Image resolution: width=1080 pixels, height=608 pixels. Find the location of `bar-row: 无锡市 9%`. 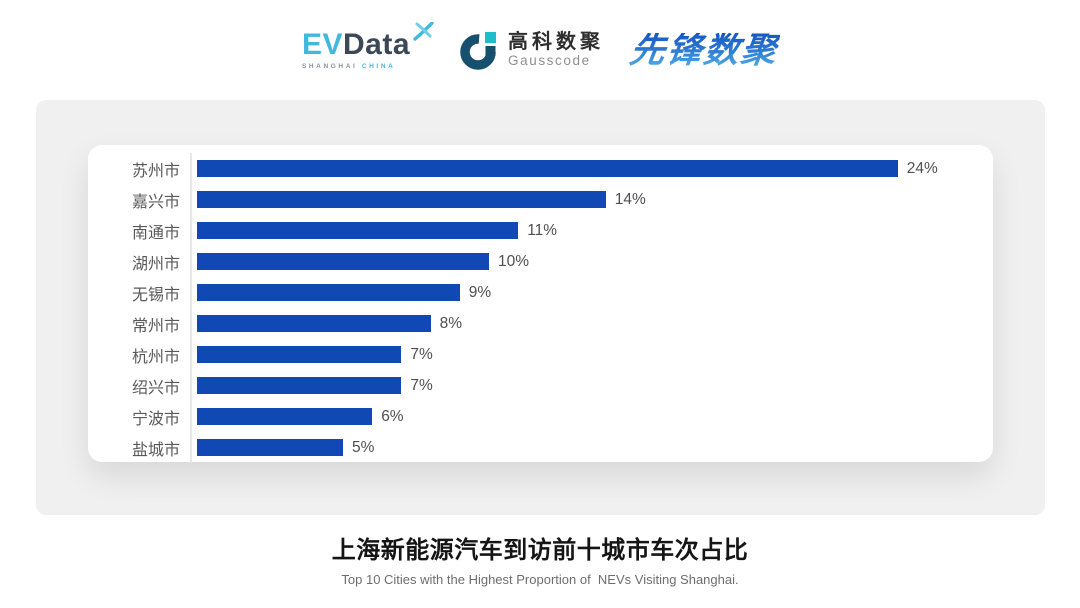

bar-row: 无锡市 9% is located at coordinates (540, 292).